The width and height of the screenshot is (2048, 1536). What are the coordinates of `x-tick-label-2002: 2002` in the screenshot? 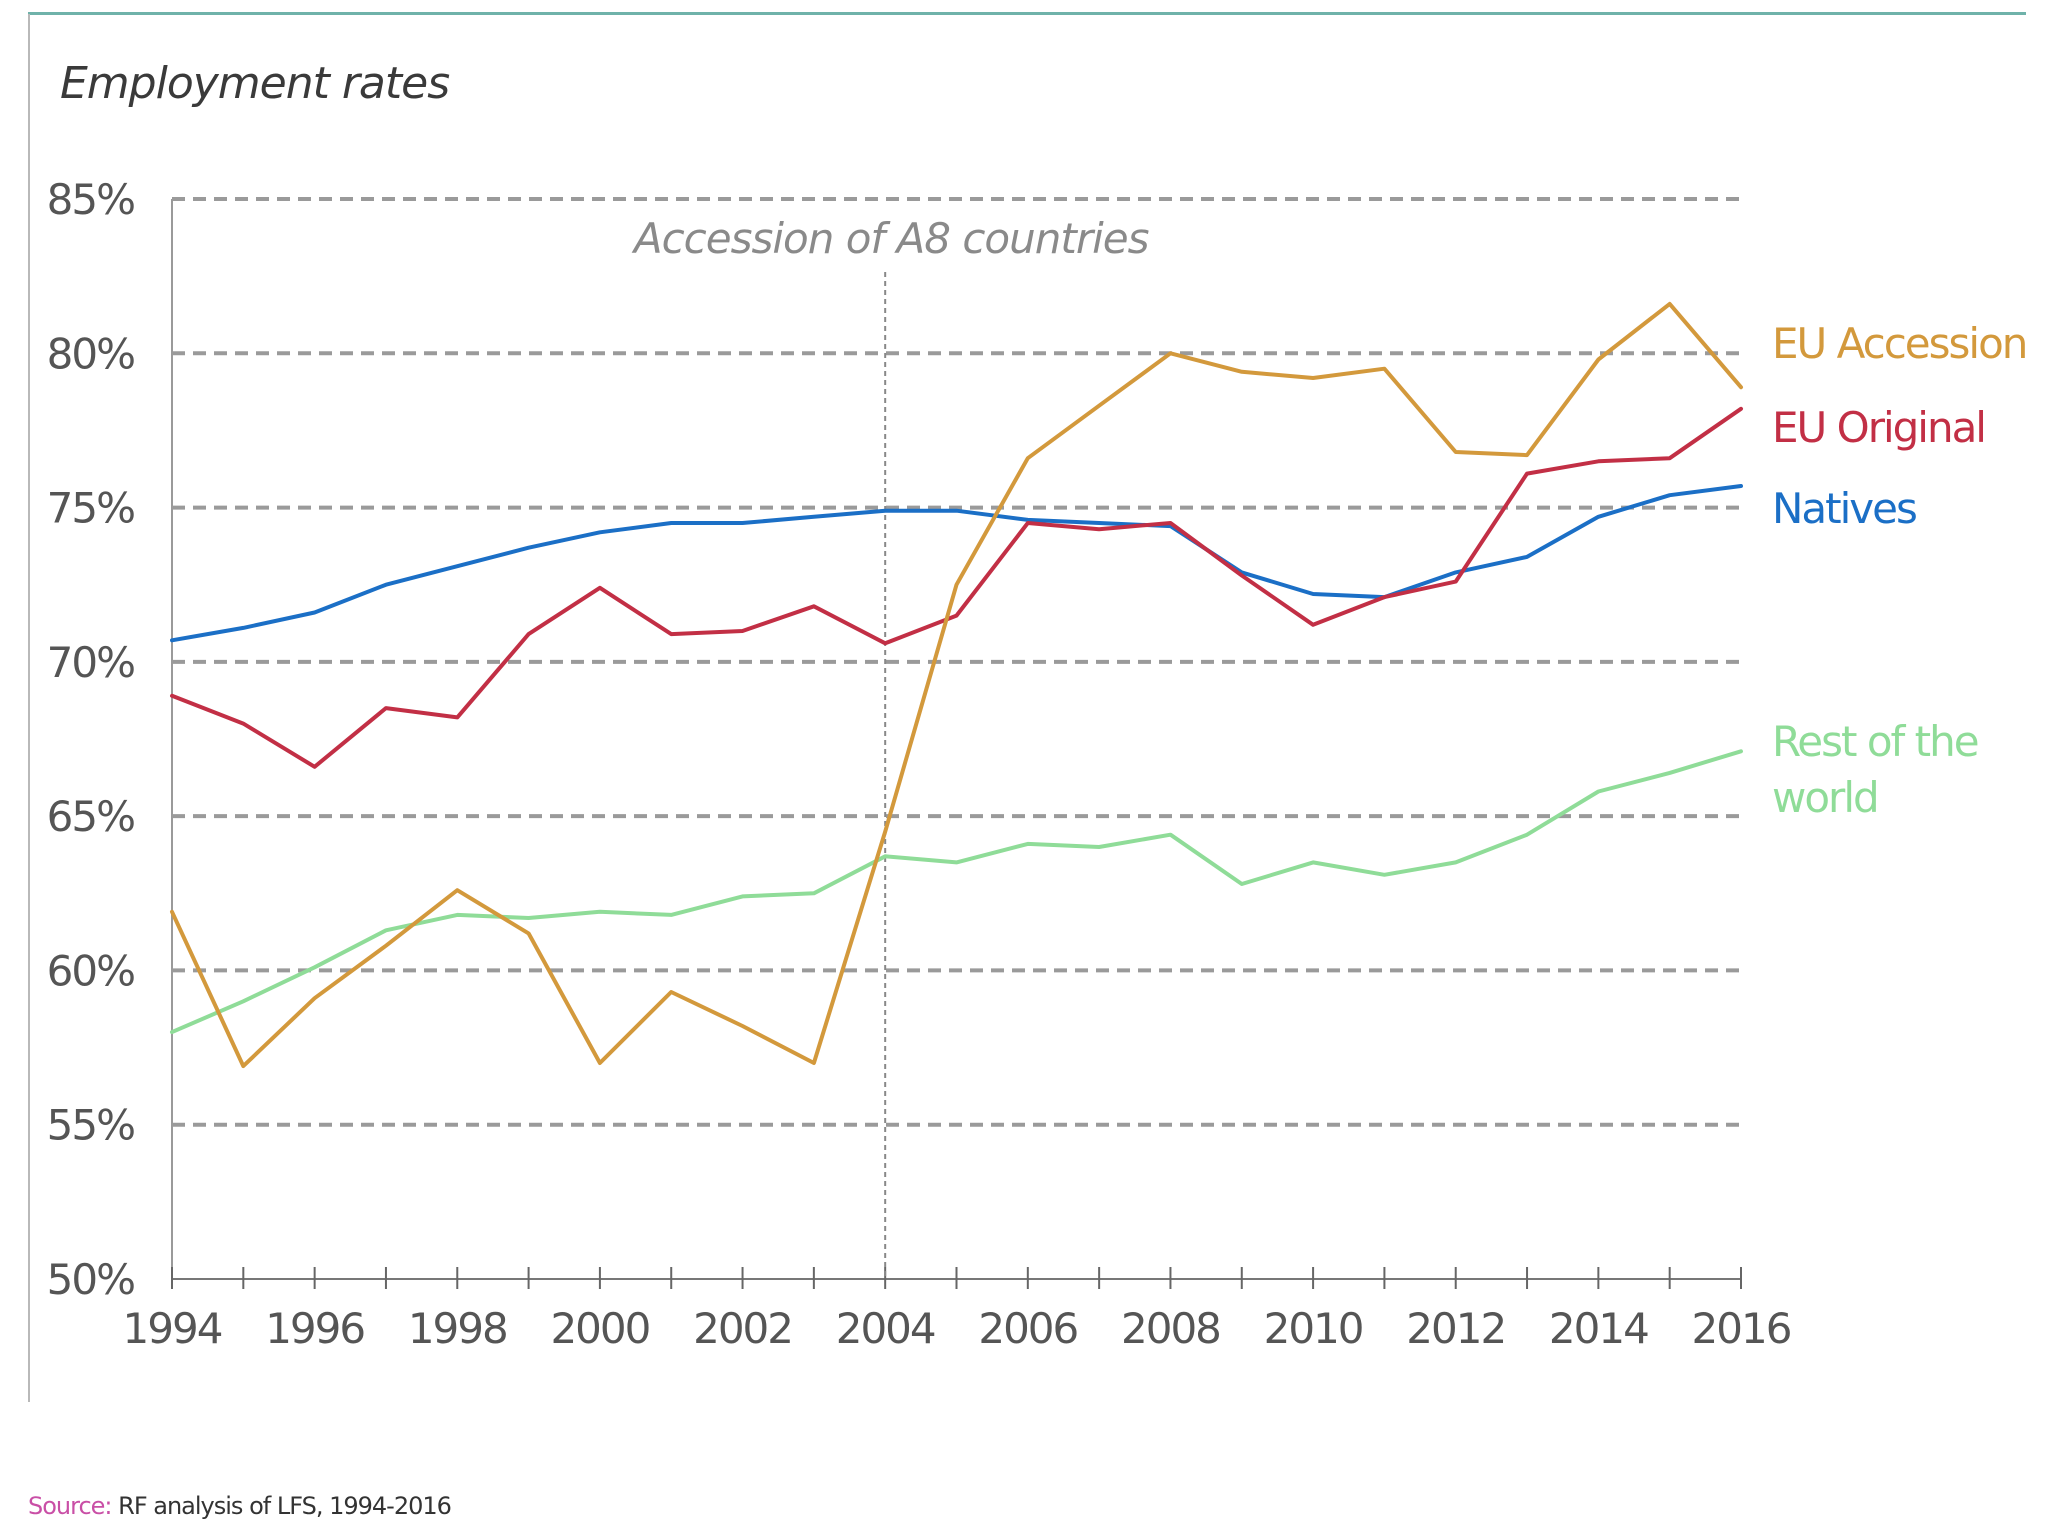 It's located at (742, 1328).